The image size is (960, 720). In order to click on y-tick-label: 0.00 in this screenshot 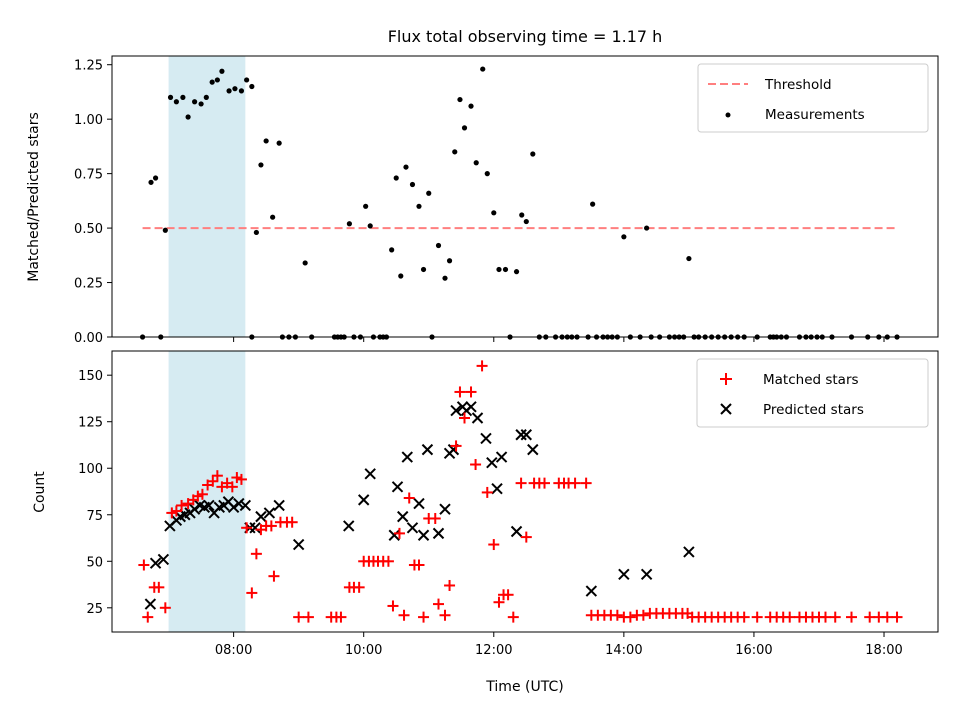, I will do `click(88, 338)`.